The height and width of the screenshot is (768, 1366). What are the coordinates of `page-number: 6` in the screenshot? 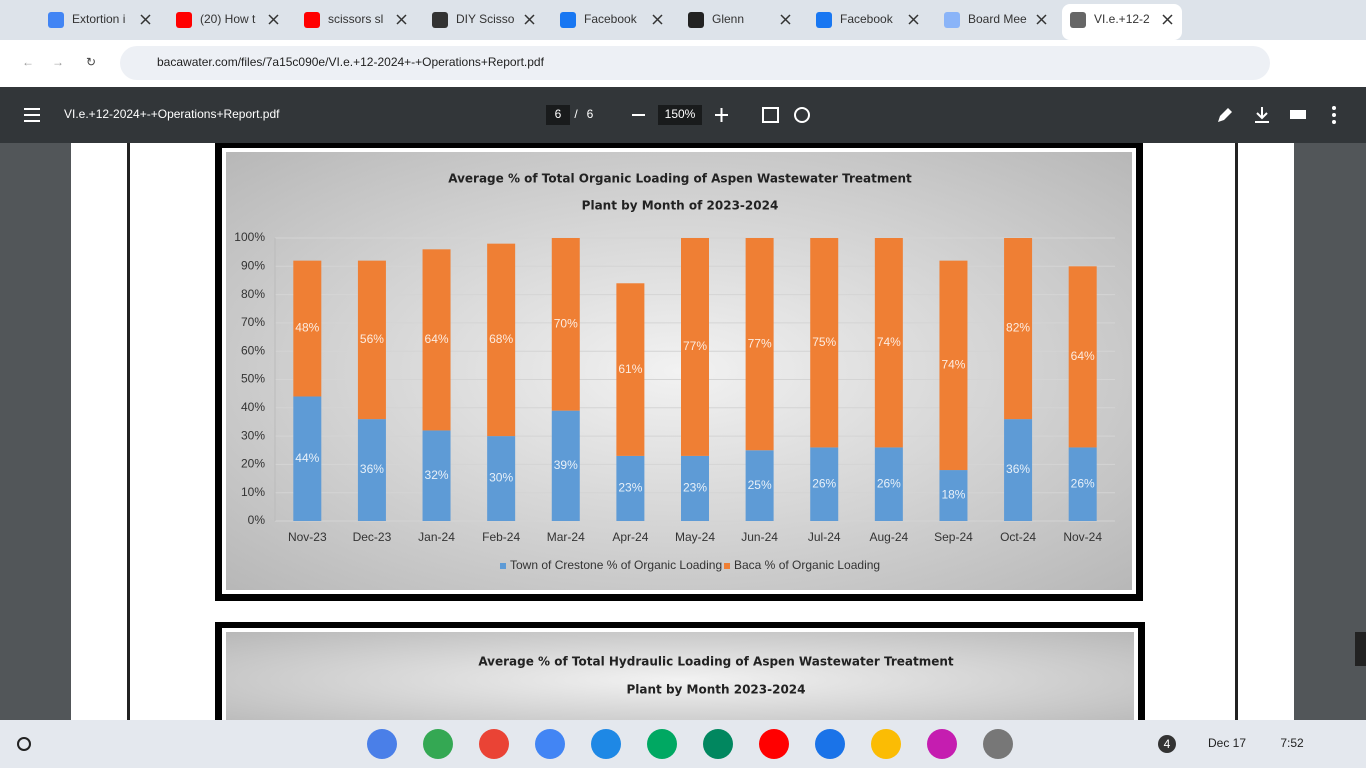 It's located at (558, 114).